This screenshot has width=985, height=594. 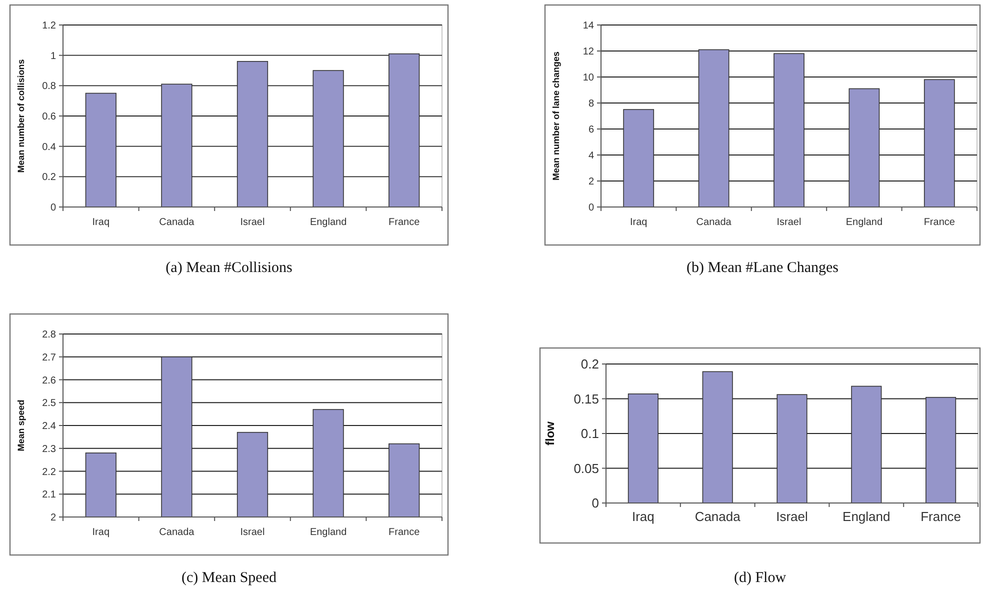 I want to click on y-tick-label: 8, so click(x=591, y=104).